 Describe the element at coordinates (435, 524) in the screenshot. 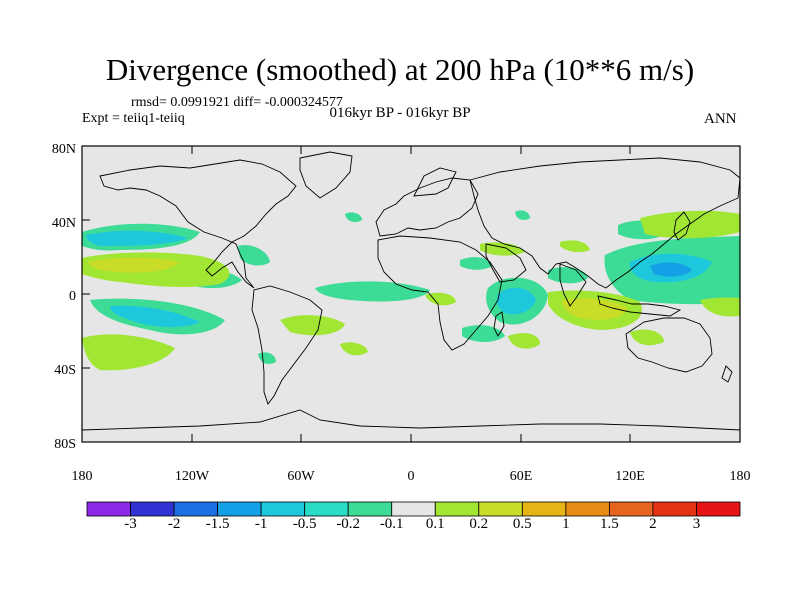

I see `colorbar-label: 0.1` at that location.